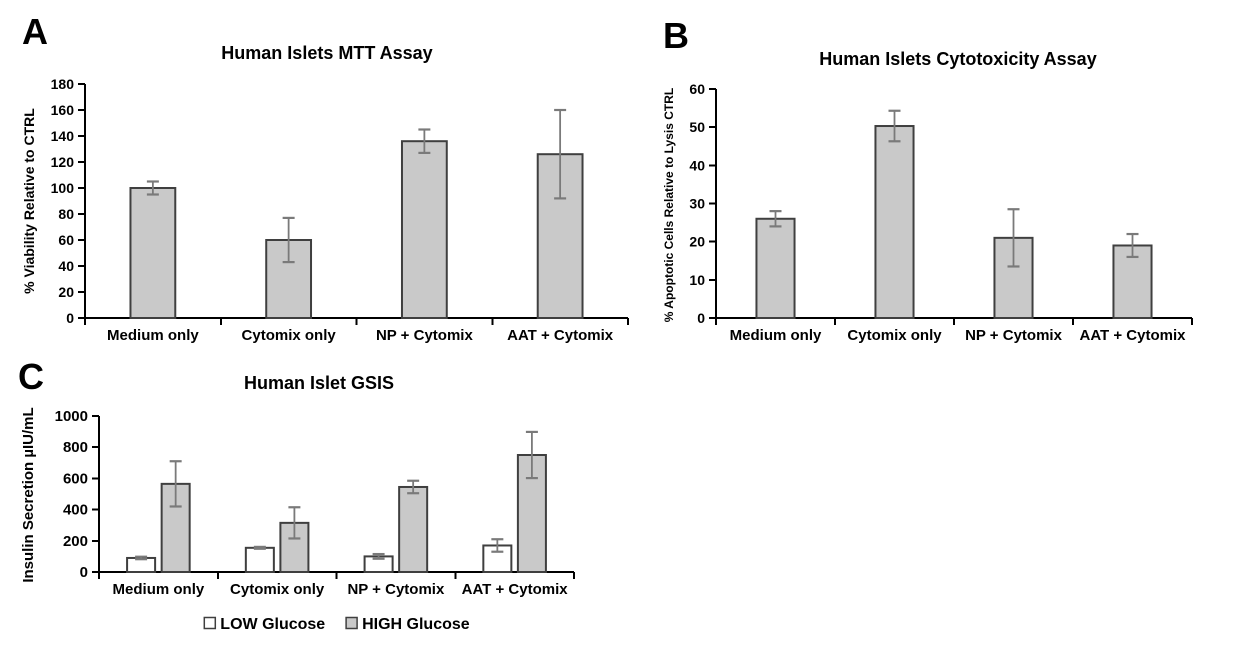 This screenshot has height=646, width=1242. What do you see at coordinates (63, 136) in the screenshot?
I see `y-tick-label: 140` at bounding box center [63, 136].